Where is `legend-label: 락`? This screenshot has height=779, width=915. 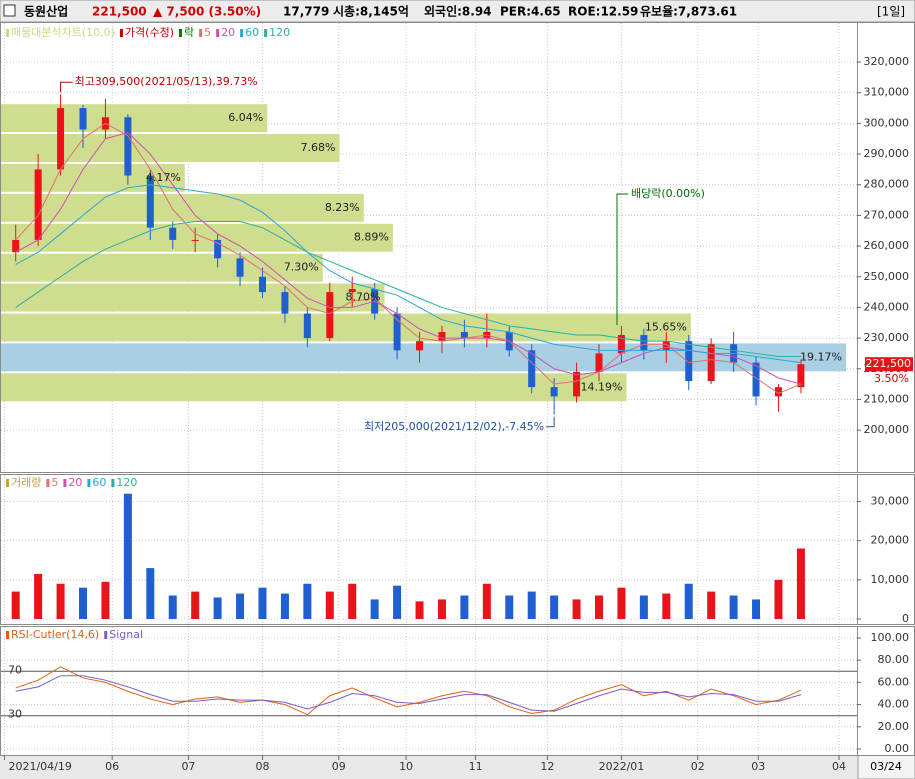 legend-label: 락 is located at coordinates (189, 32).